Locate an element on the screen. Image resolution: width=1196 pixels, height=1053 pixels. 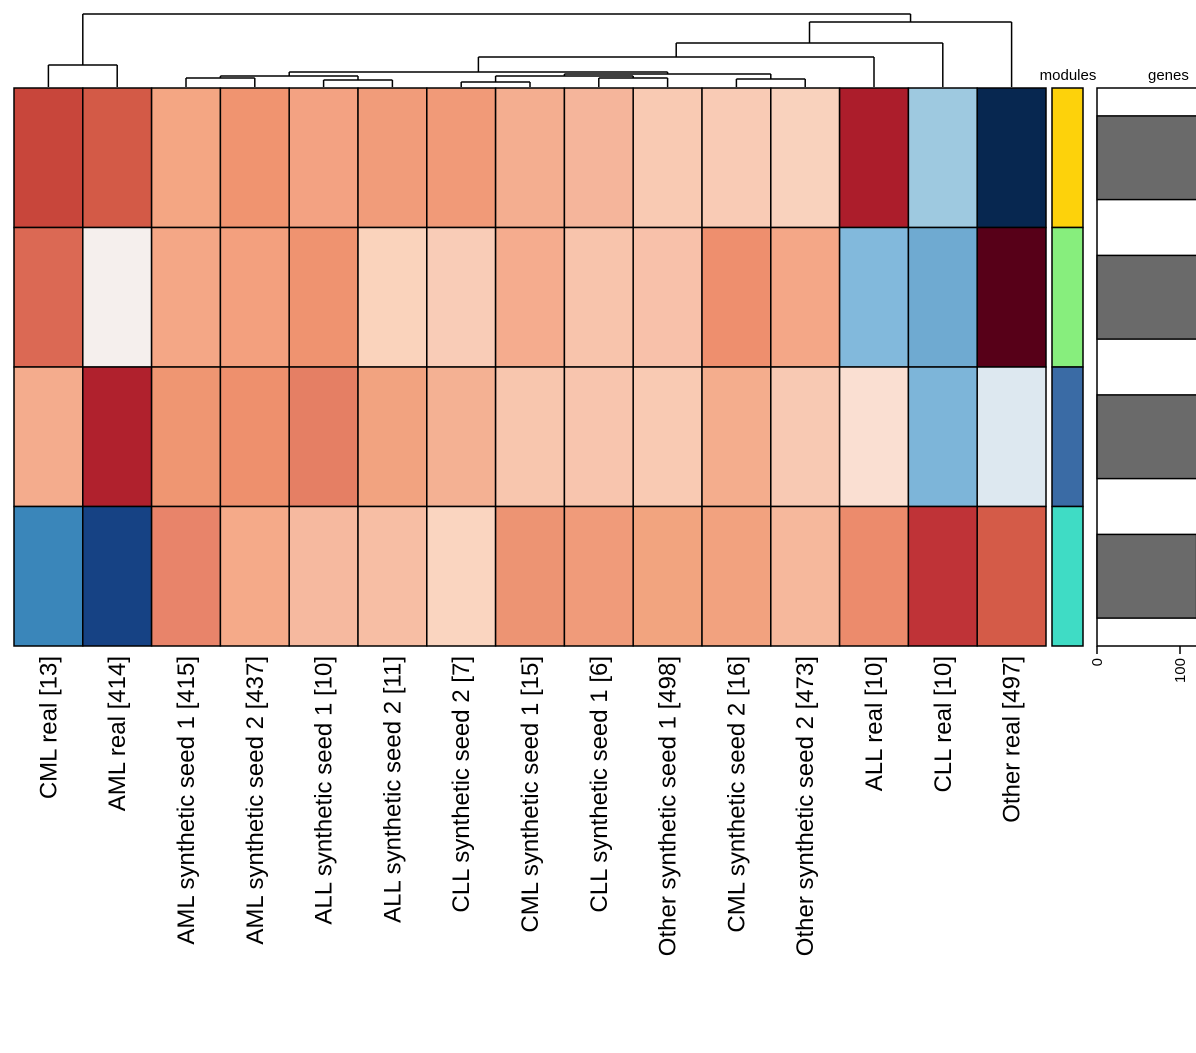
genes-barplot: genes 0100200 is located at coordinates (1142, 375).